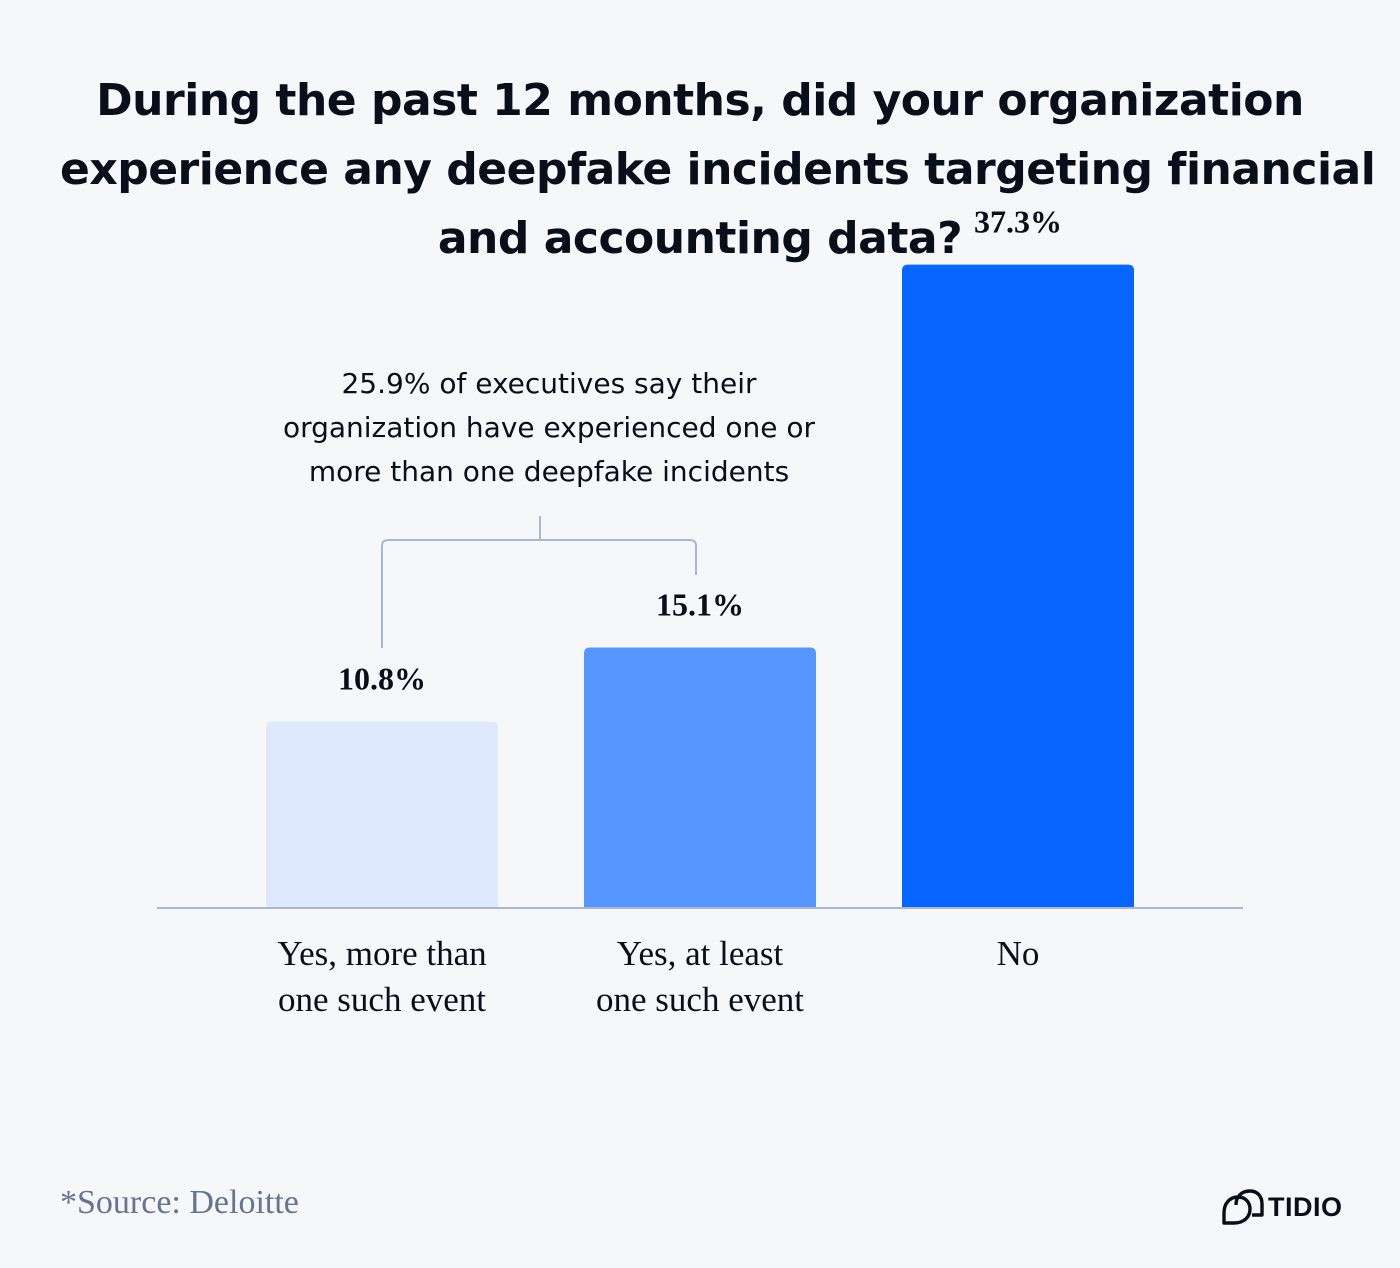  I want to click on brand-logo: TIDIO, so click(1285, 1207).